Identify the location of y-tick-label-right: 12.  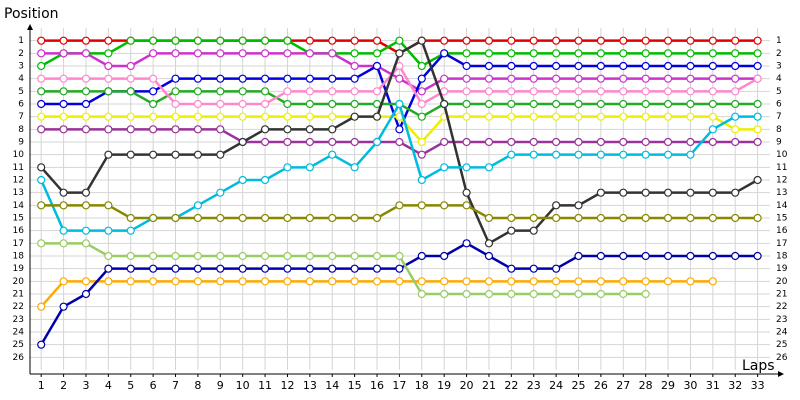
(781, 181).